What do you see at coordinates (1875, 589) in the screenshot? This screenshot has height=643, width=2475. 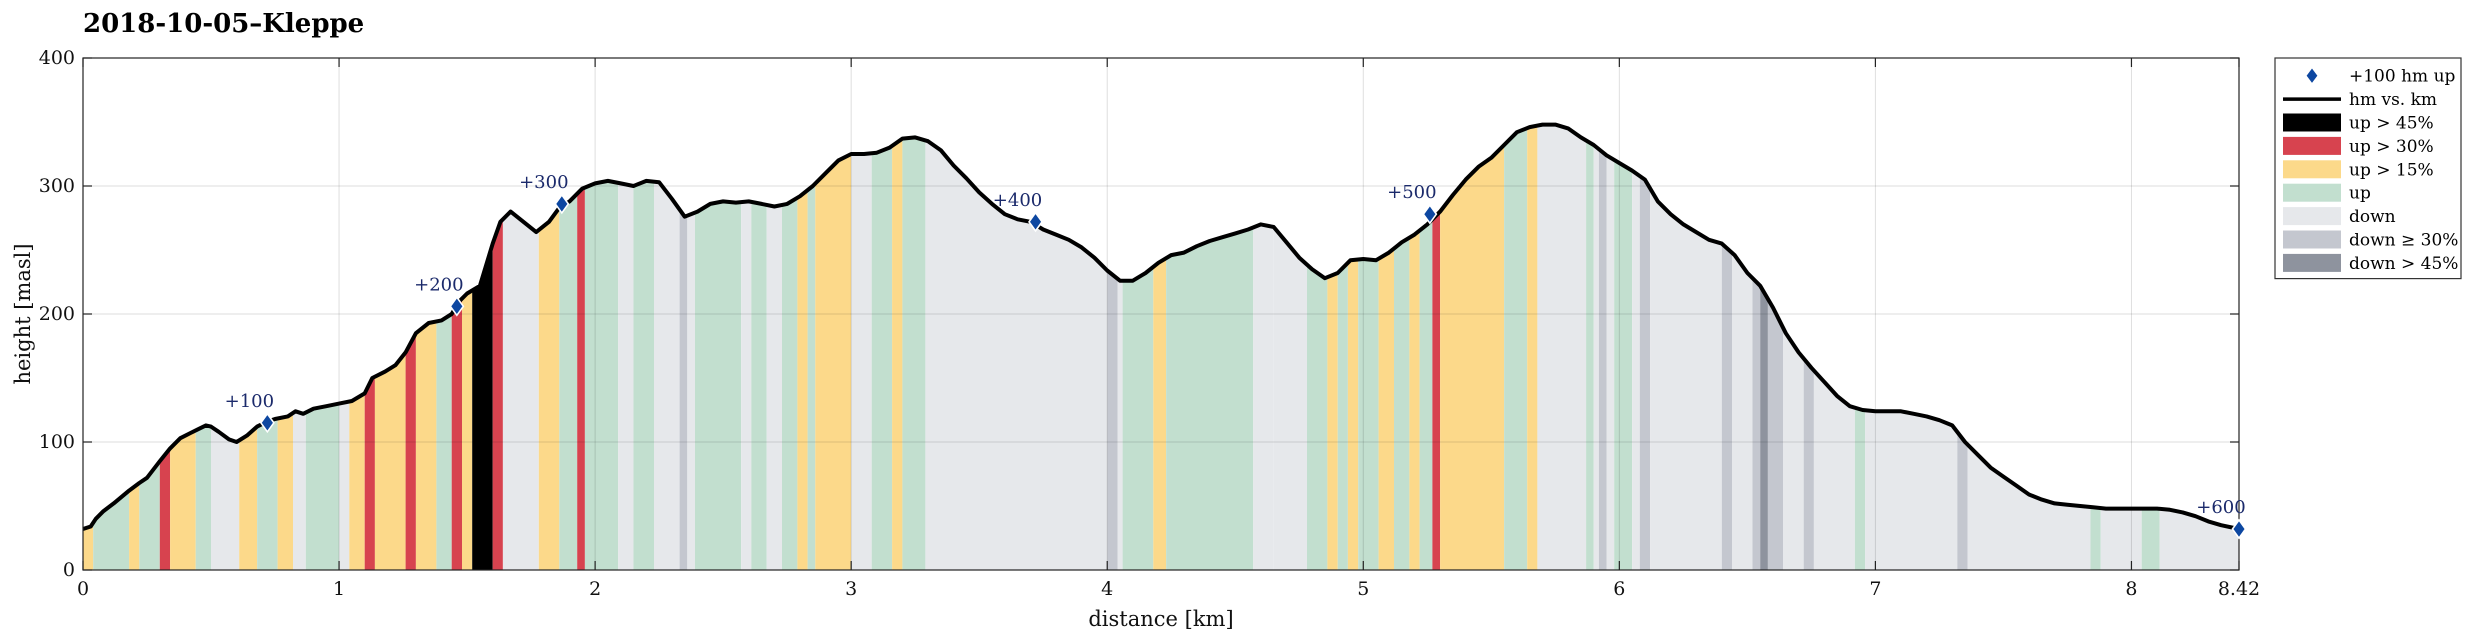 I see `x-tick-label-7: 7` at bounding box center [1875, 589].